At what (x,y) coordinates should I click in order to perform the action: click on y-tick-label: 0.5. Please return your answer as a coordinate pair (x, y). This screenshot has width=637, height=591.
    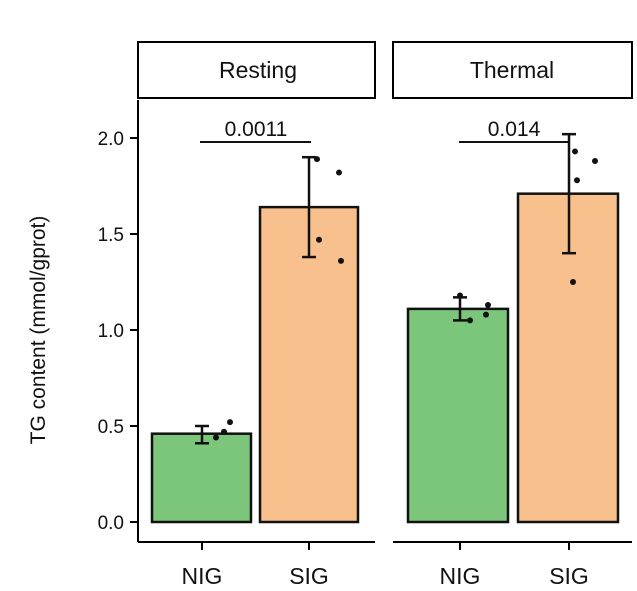
    Looking at the image, I should click on (111, 427).